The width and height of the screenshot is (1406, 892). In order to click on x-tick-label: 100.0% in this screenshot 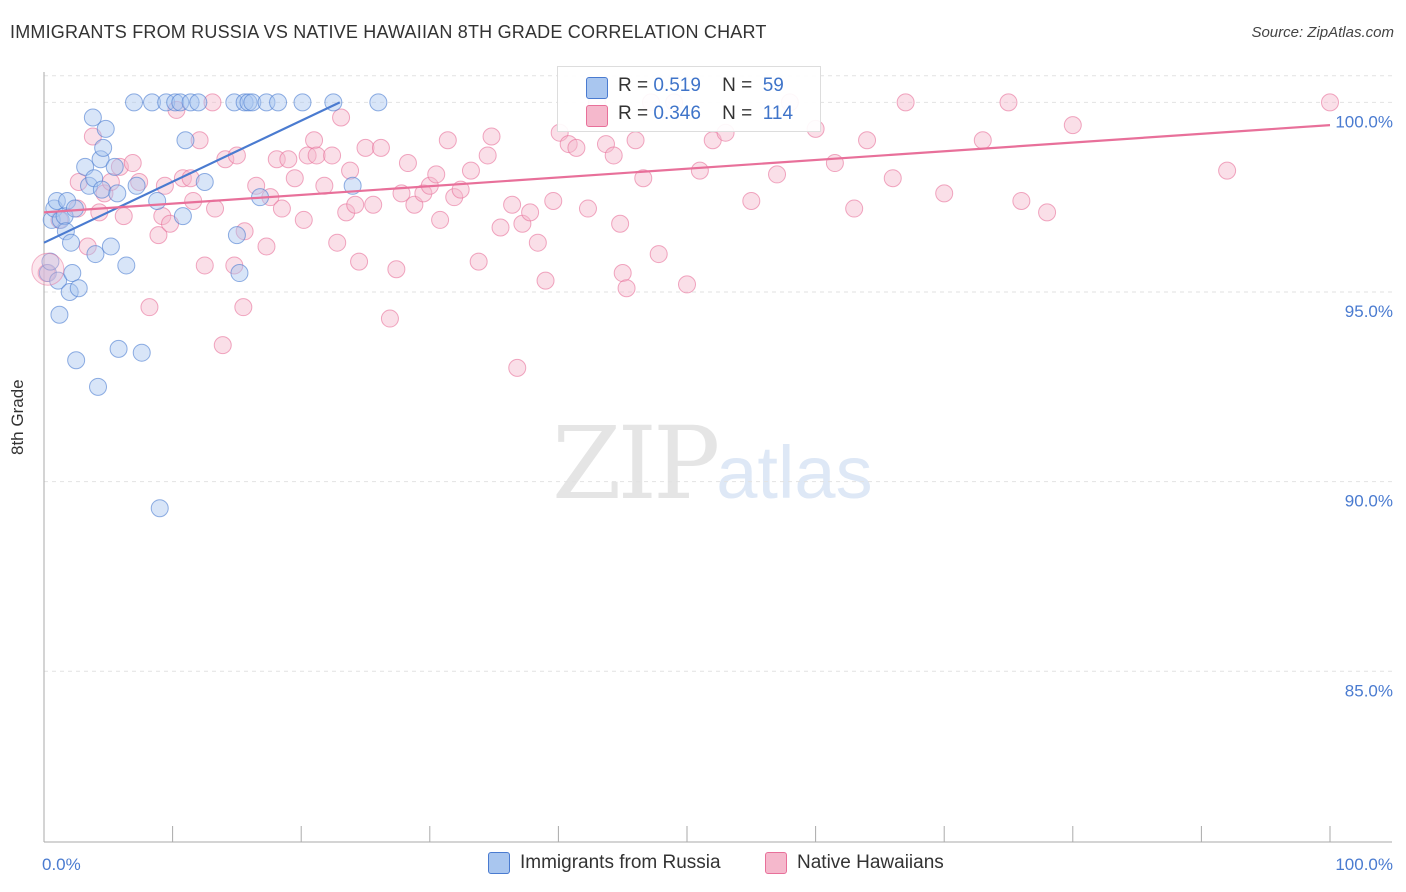, I will do `click(1364, 864)`.